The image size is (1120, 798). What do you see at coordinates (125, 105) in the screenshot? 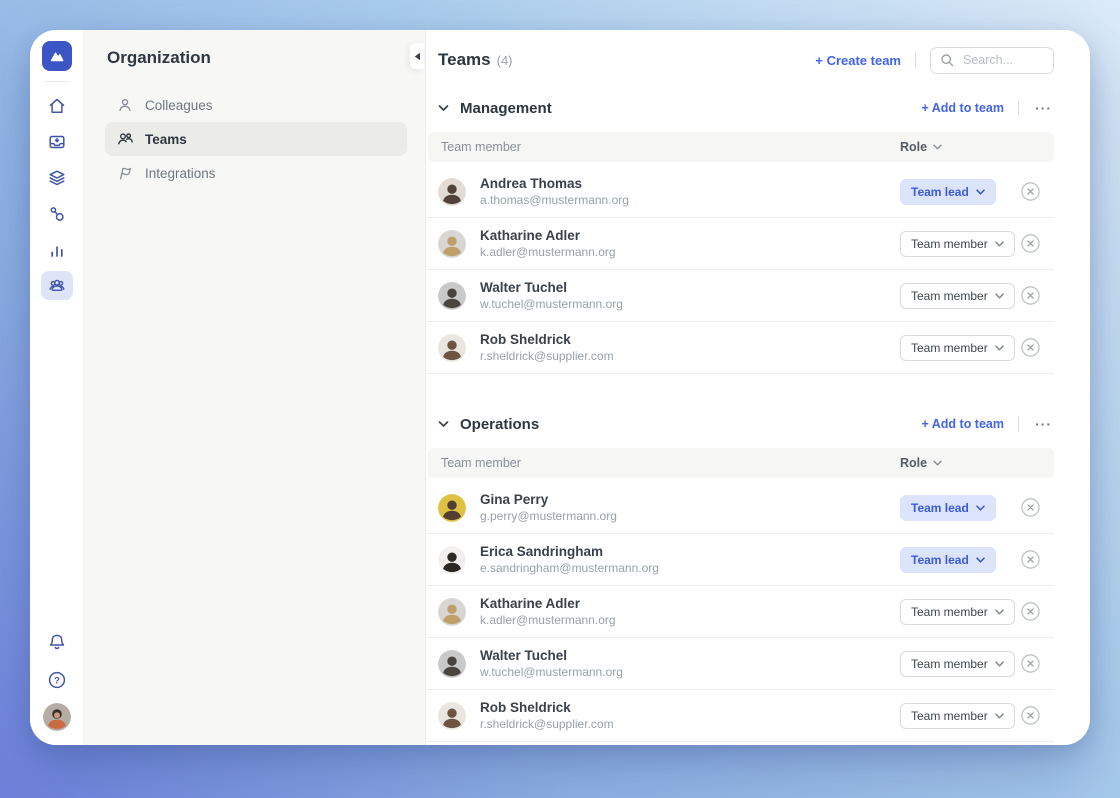
I see `person-icon` at bounding box center [125, 105].